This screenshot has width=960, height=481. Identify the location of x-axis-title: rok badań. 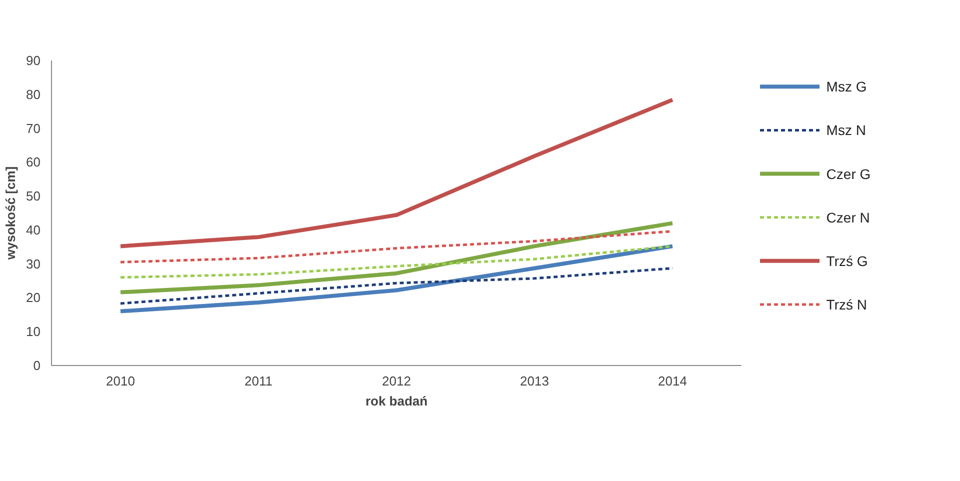
(396, 401).